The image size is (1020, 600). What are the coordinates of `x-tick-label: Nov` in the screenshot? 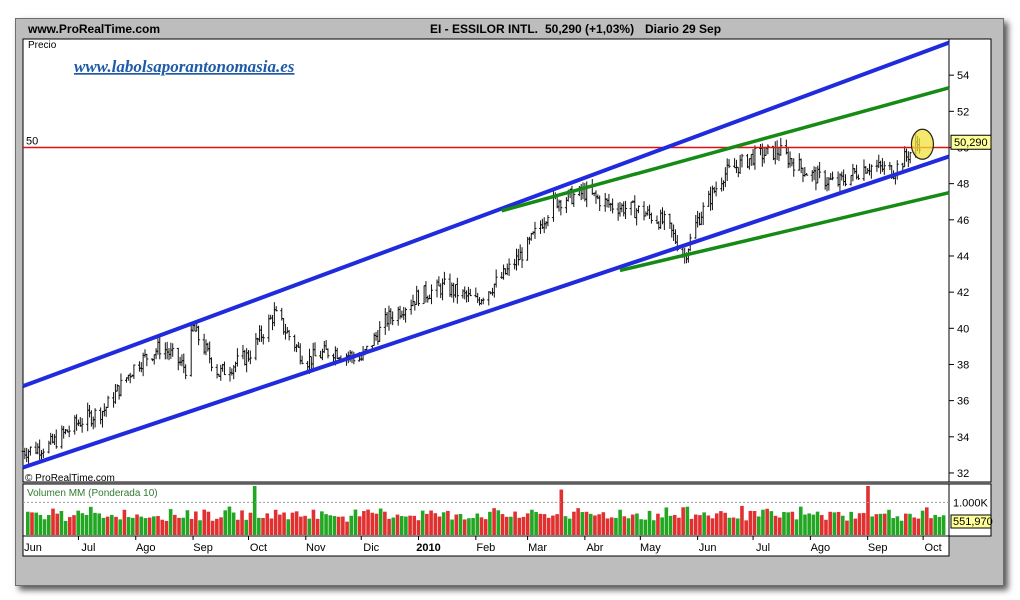 It's located at (316, 548).